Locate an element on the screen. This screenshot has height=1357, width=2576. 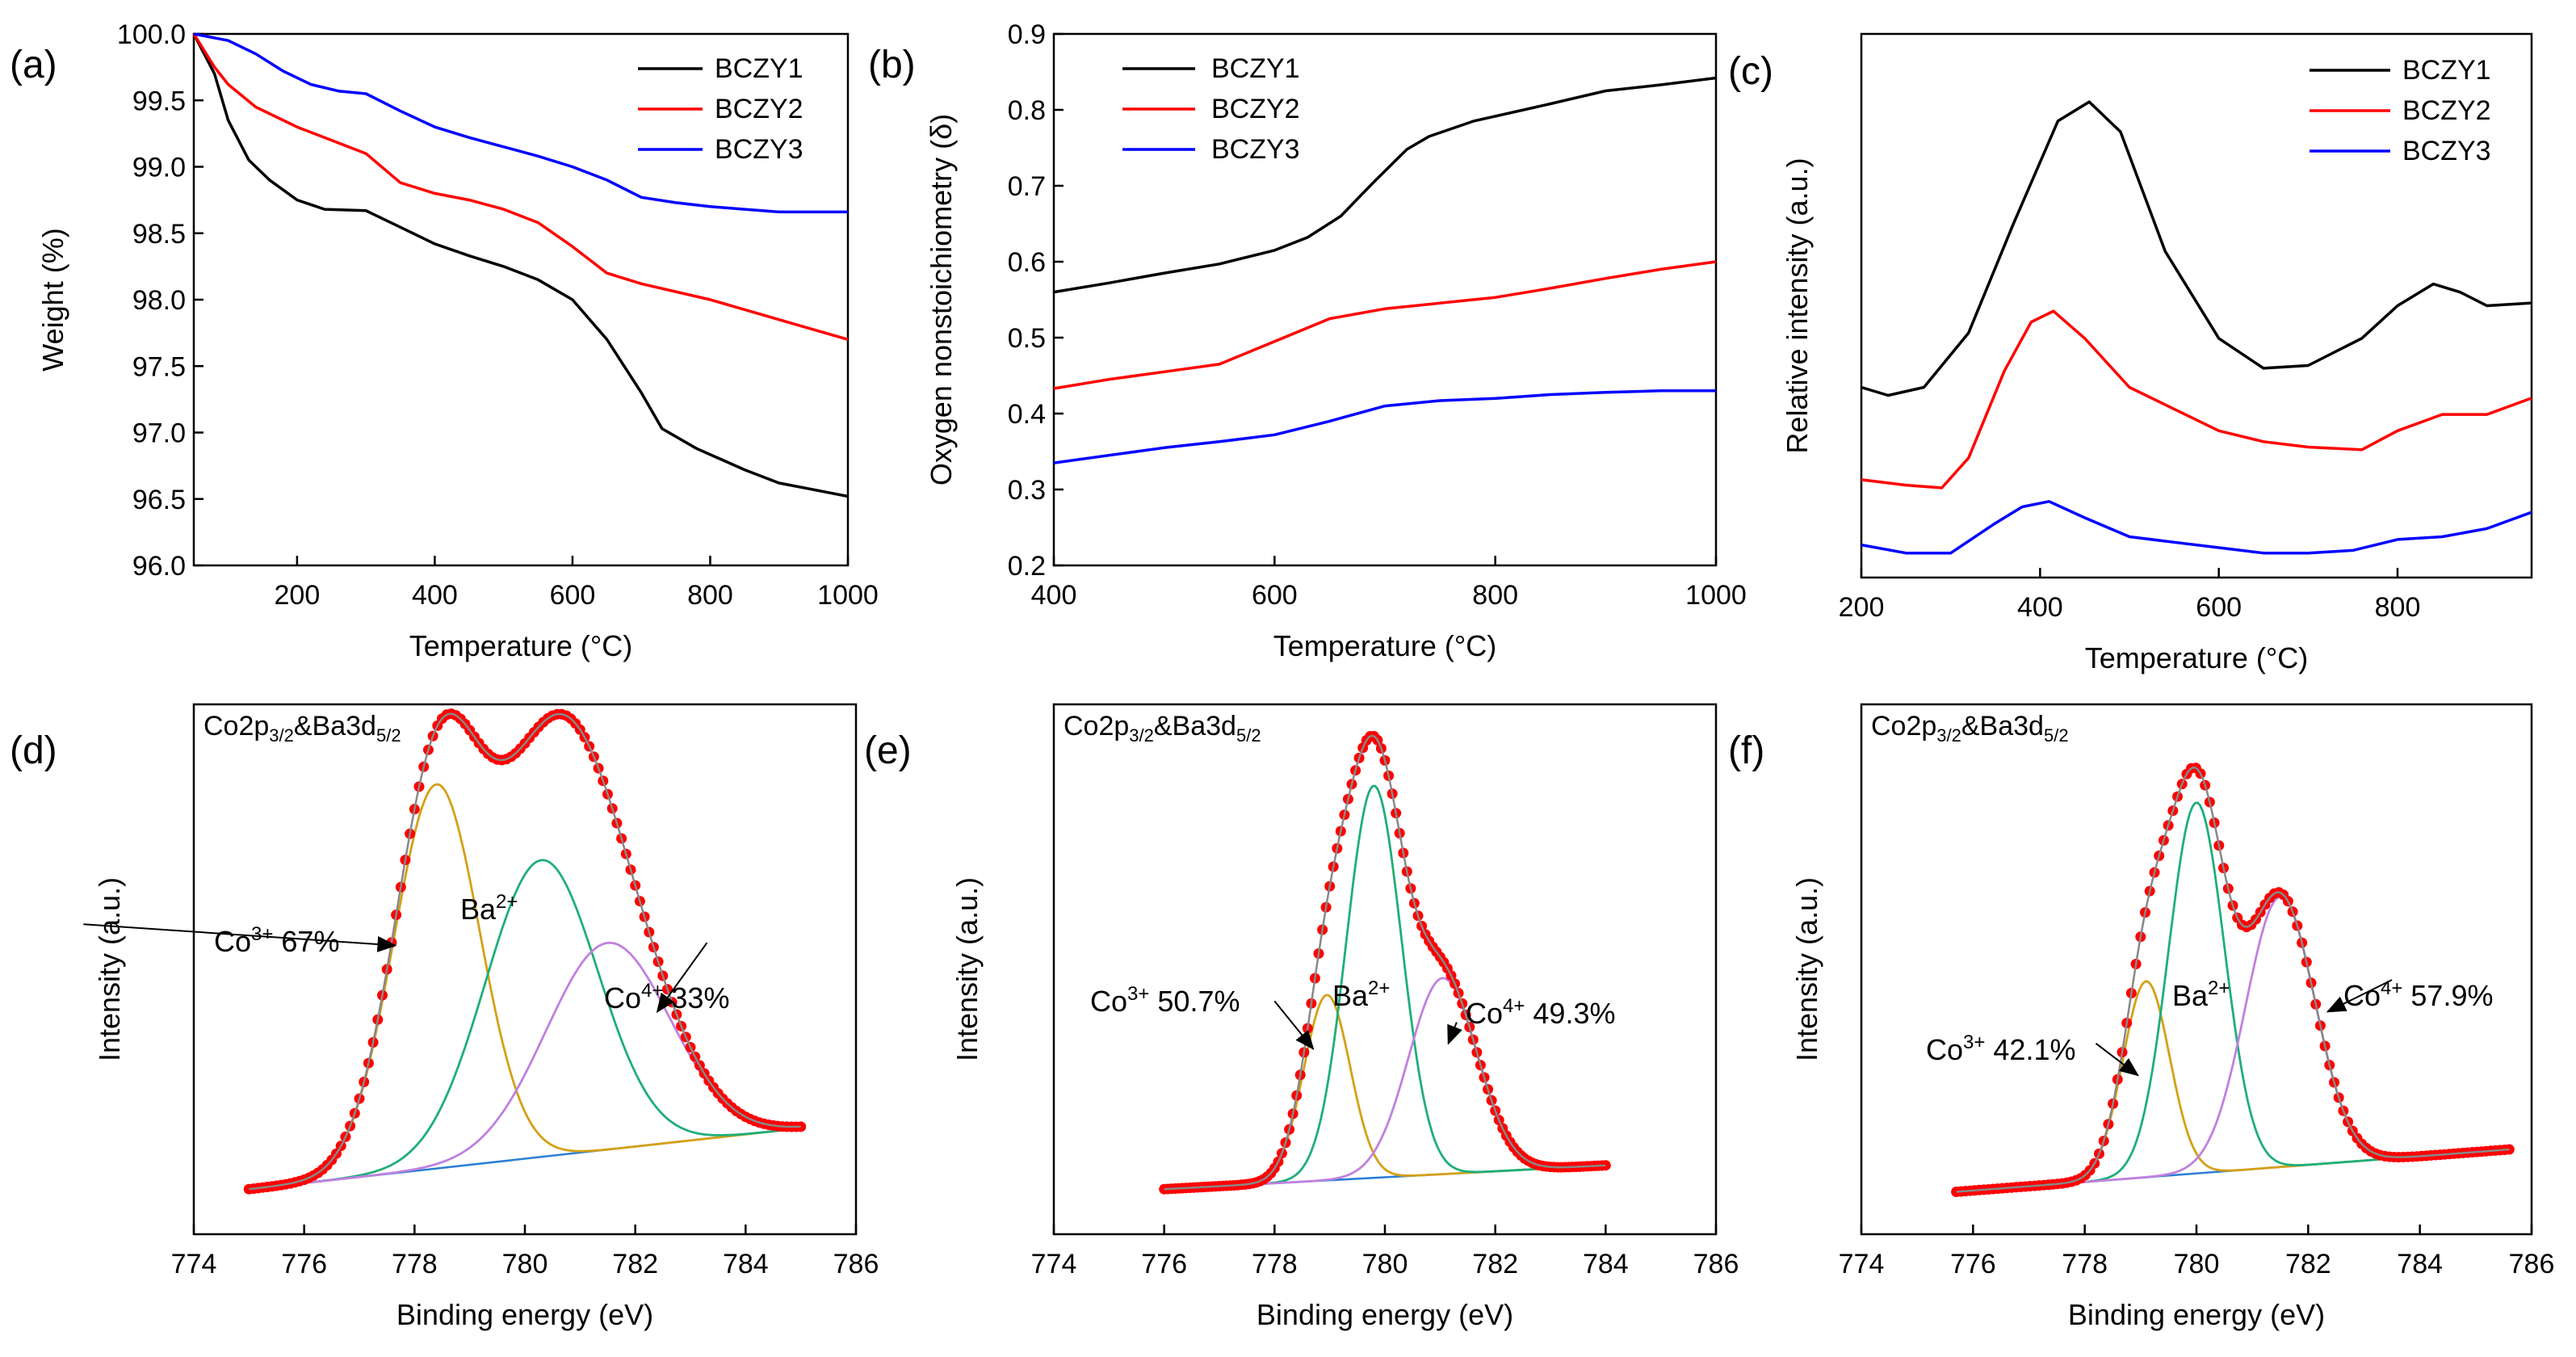
x-tick-label-c: 400 is located at coordinates (2040, 608).